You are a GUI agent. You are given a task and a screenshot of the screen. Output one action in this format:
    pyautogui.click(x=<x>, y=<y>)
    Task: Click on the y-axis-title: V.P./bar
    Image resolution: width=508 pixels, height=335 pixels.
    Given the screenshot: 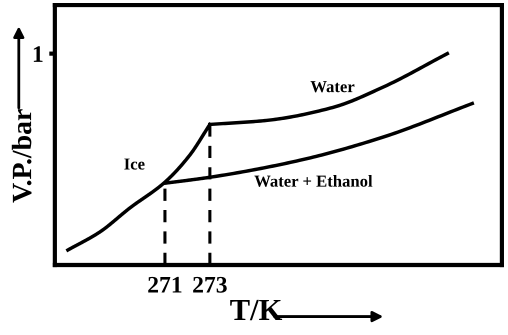 What is the action you would take?
    pyautogui.click(x=22, y=156)
    